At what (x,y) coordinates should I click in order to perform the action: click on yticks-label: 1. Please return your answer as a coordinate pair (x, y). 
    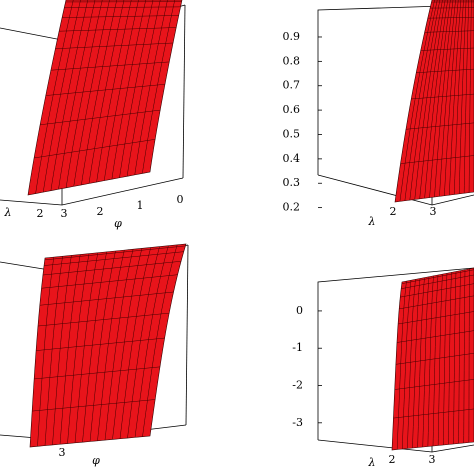
    Looking at the image, I should click on (140, 205).